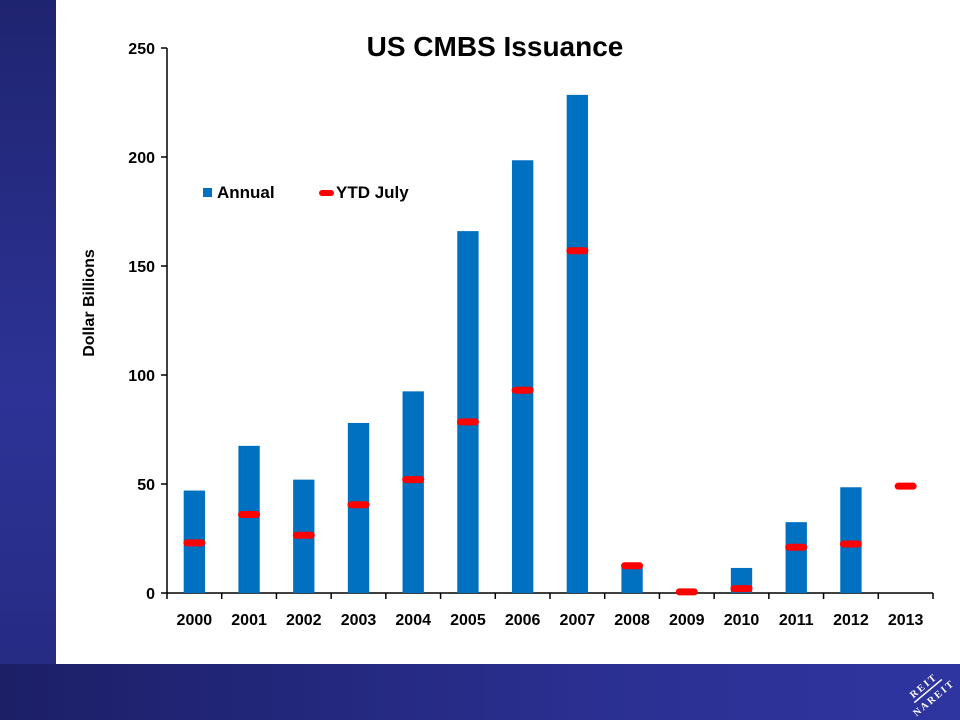  What do you see at coordinates (141, 376) in the screenshot?
I see `y-tick-label: 100` at bounding box center [141, 376].